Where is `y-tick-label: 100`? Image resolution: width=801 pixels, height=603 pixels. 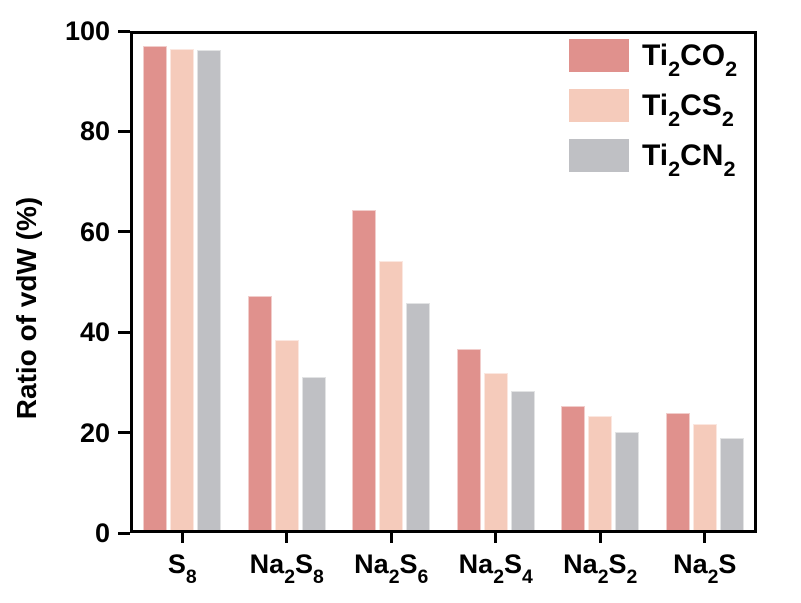 y-tick-label: 100 is located at coordinates (87, 31).